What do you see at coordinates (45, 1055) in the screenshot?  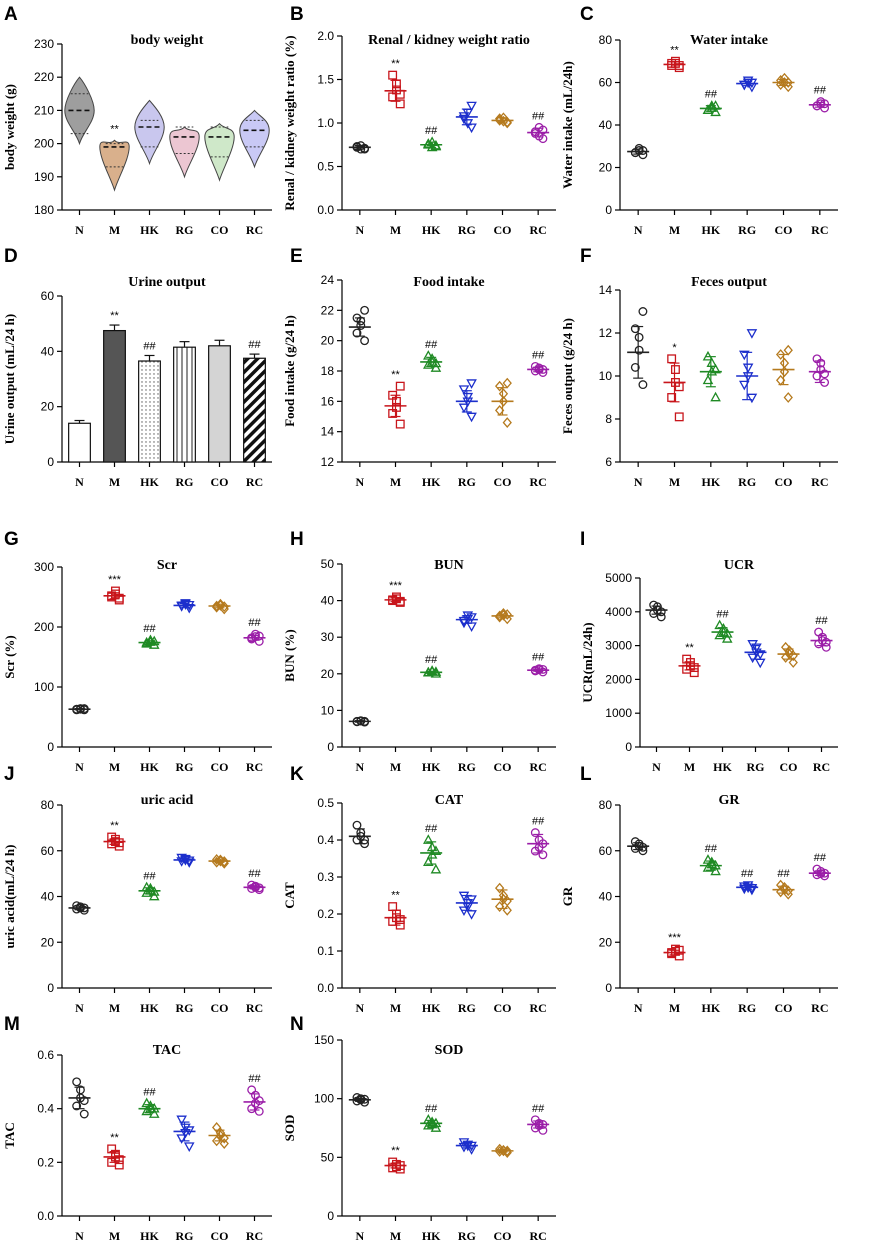 I see `y-tick-label: 0.6` at bounding box center [45, 1055].